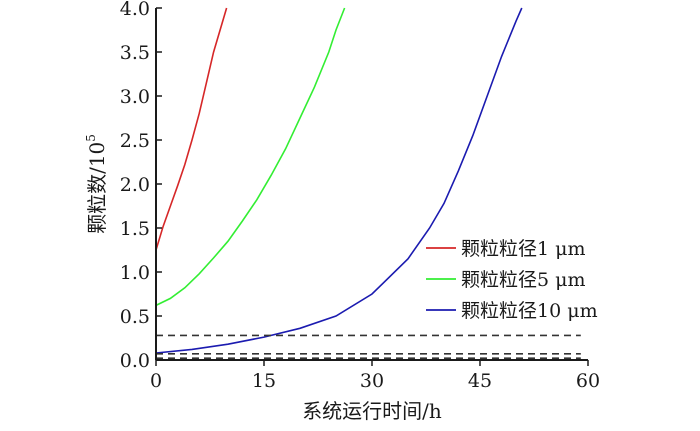 The height and width of the screenshot is (431, 700). What do you see at coordinates (264, 381) in the screenshot?
I see `x-tick-label: 15` at bounding box center [264, 381].